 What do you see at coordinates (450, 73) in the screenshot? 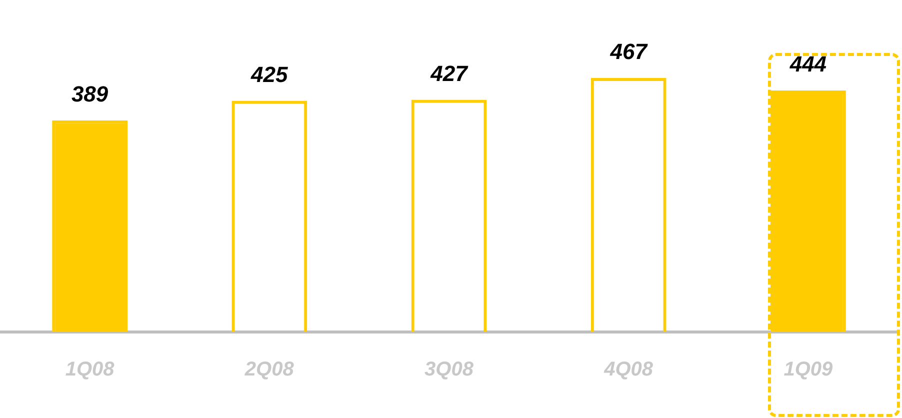
I see `data-label: 427` at bounding box center [450, 73].